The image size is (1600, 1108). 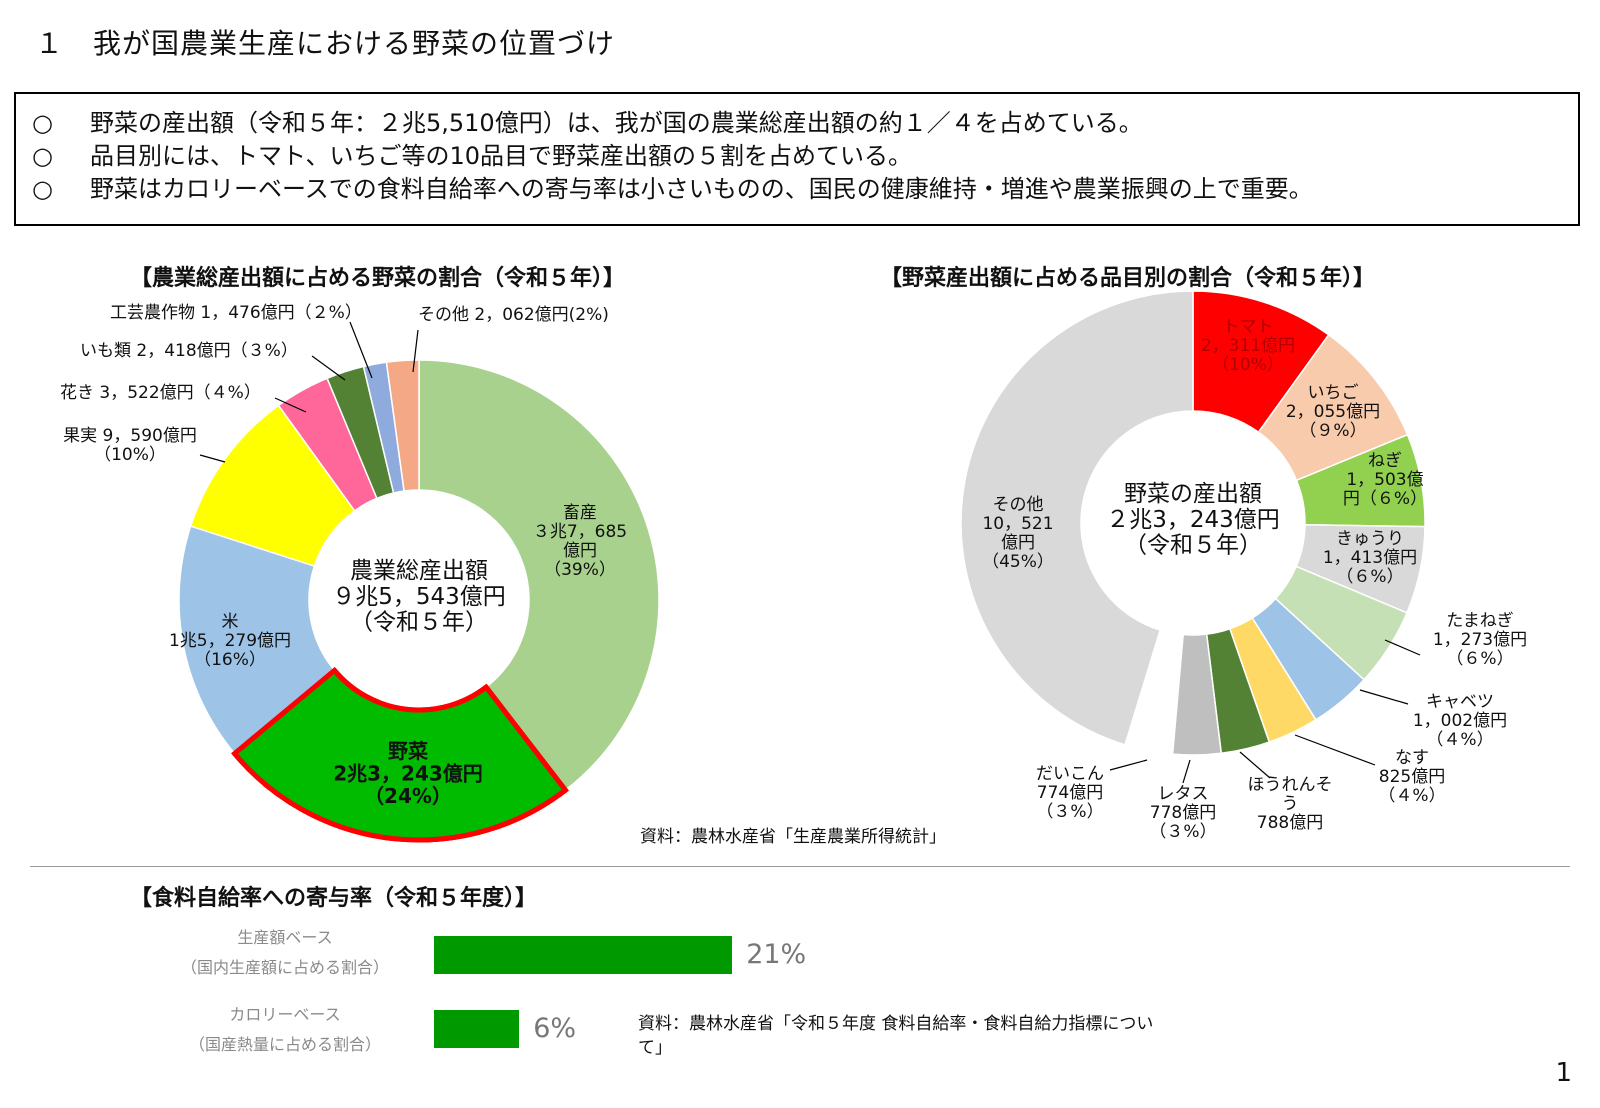 I want to click on summary-line-2: ○ 品目別には、トマト、いちご等の10品目で野菜産出額の５割を占めている。, so click(x=472, y=156).